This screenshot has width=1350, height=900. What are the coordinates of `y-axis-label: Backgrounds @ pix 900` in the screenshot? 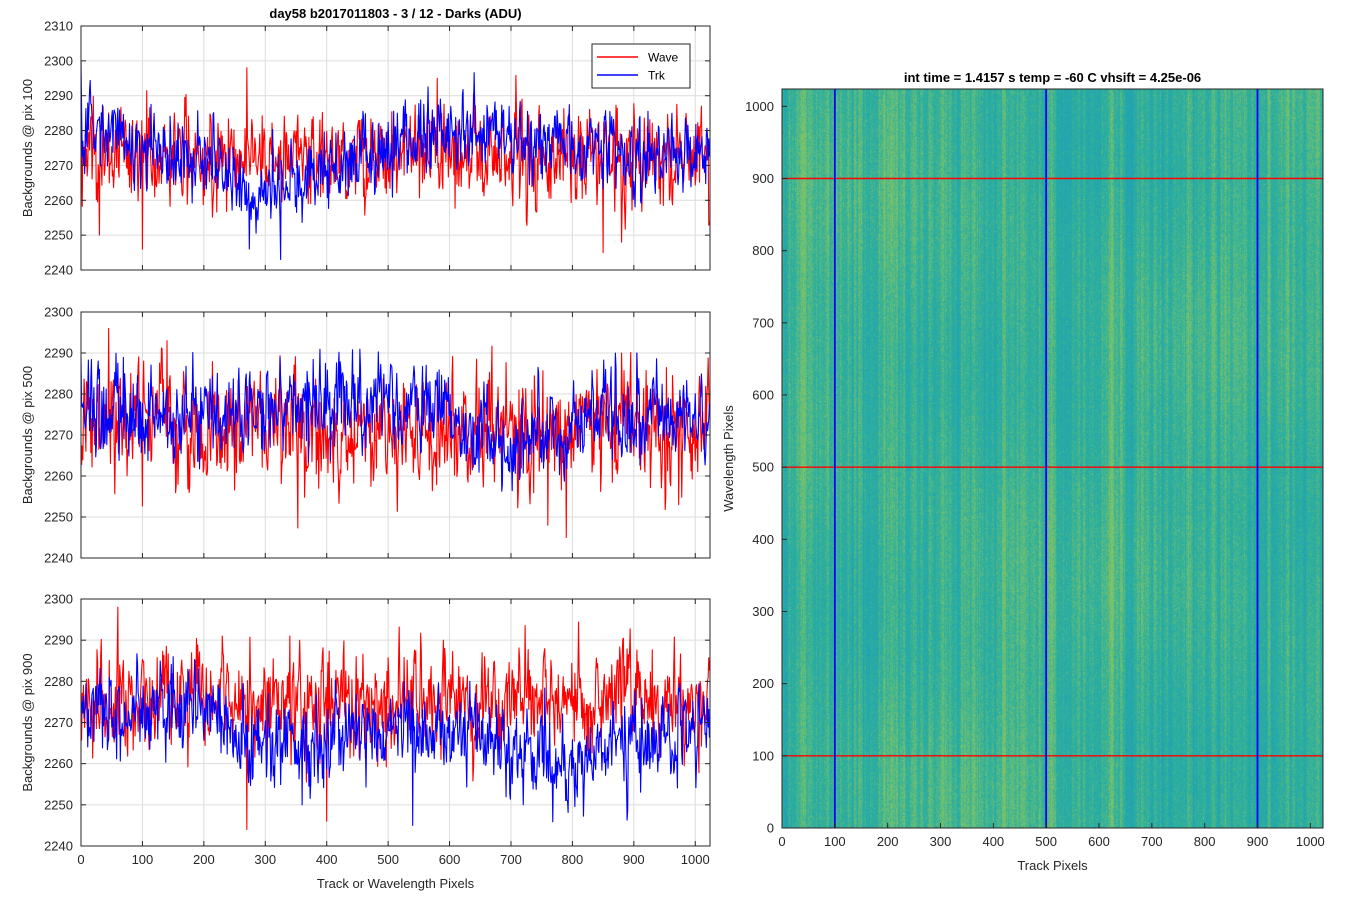 It's located at (27, 722).